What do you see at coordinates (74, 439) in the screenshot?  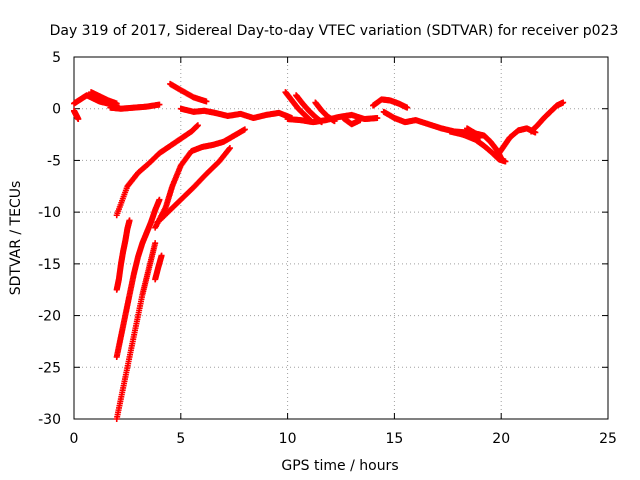 I see `x-tick-label: 0` at bounding box center [74, 439].